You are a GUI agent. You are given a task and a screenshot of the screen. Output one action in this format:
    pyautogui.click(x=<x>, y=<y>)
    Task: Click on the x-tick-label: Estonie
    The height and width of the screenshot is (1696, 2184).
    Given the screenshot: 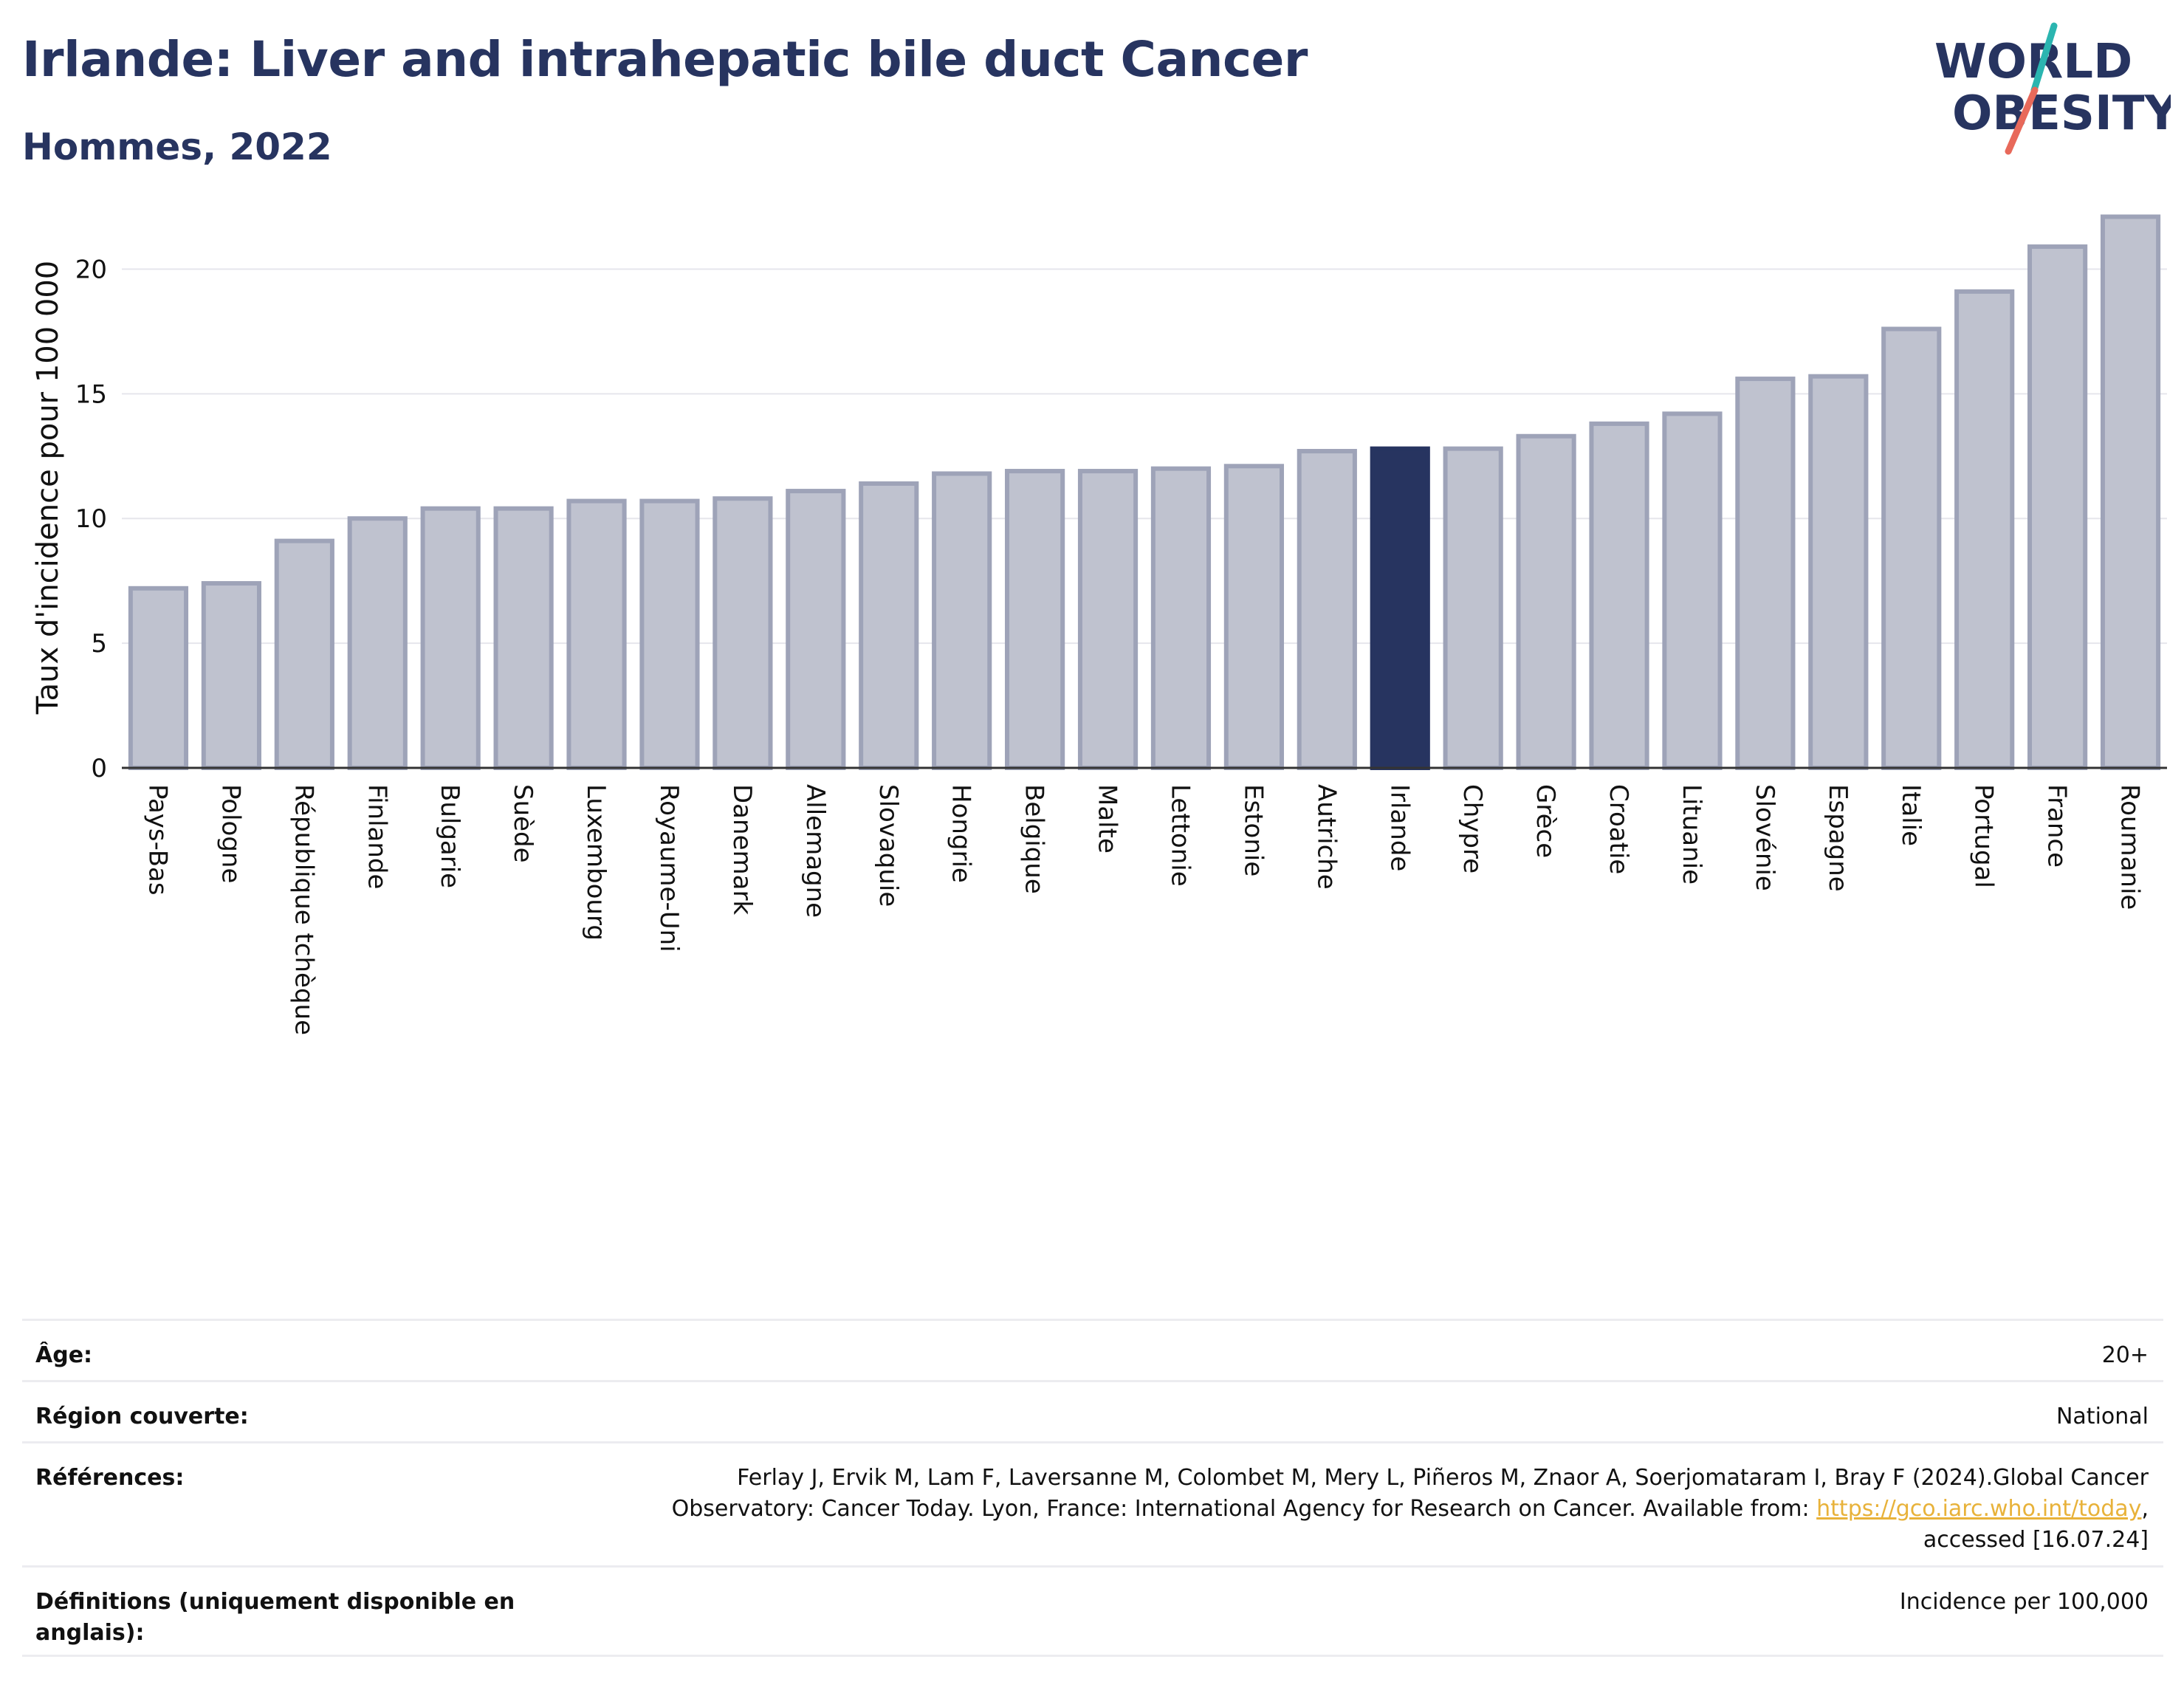 What is the action you would take?
    pyautogui.click(x=1253, y=830)
    